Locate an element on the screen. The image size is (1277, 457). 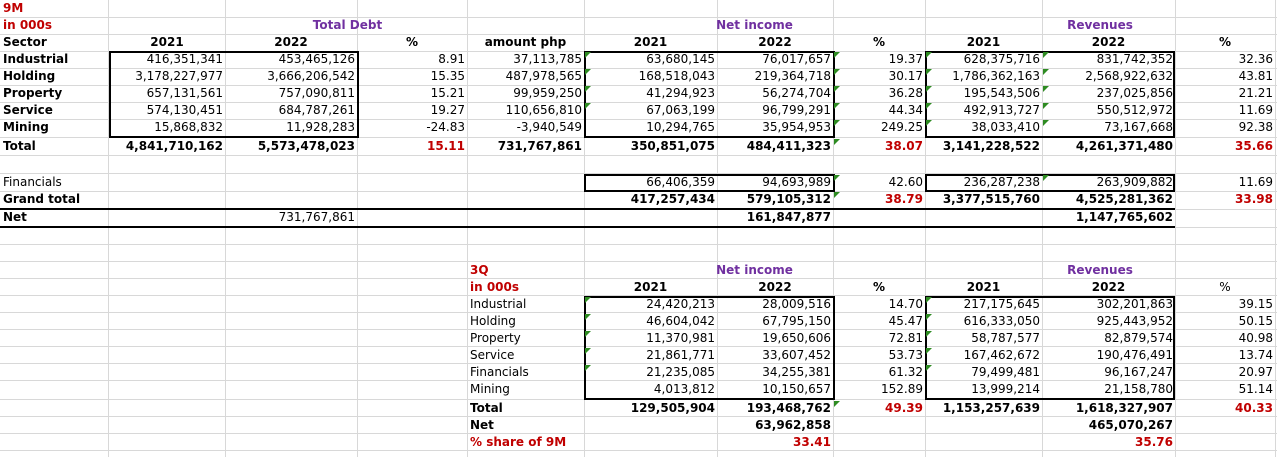
rev3q-net: 465,070,267 is located at coordinates (1130, 425).